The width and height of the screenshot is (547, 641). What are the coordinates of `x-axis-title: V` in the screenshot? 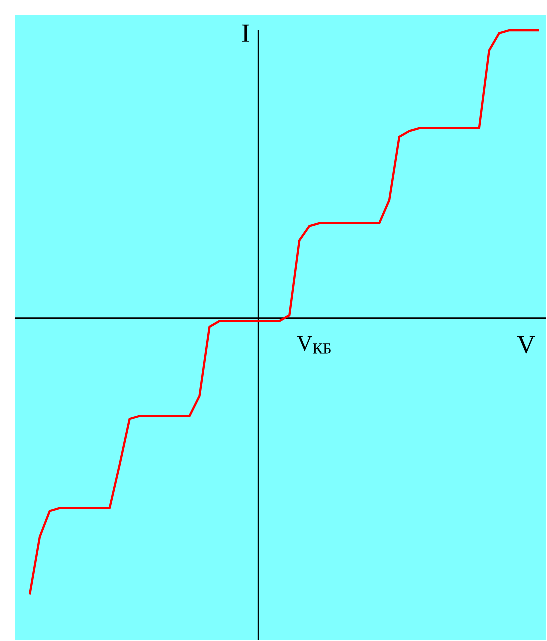 It's located at (526, 345).